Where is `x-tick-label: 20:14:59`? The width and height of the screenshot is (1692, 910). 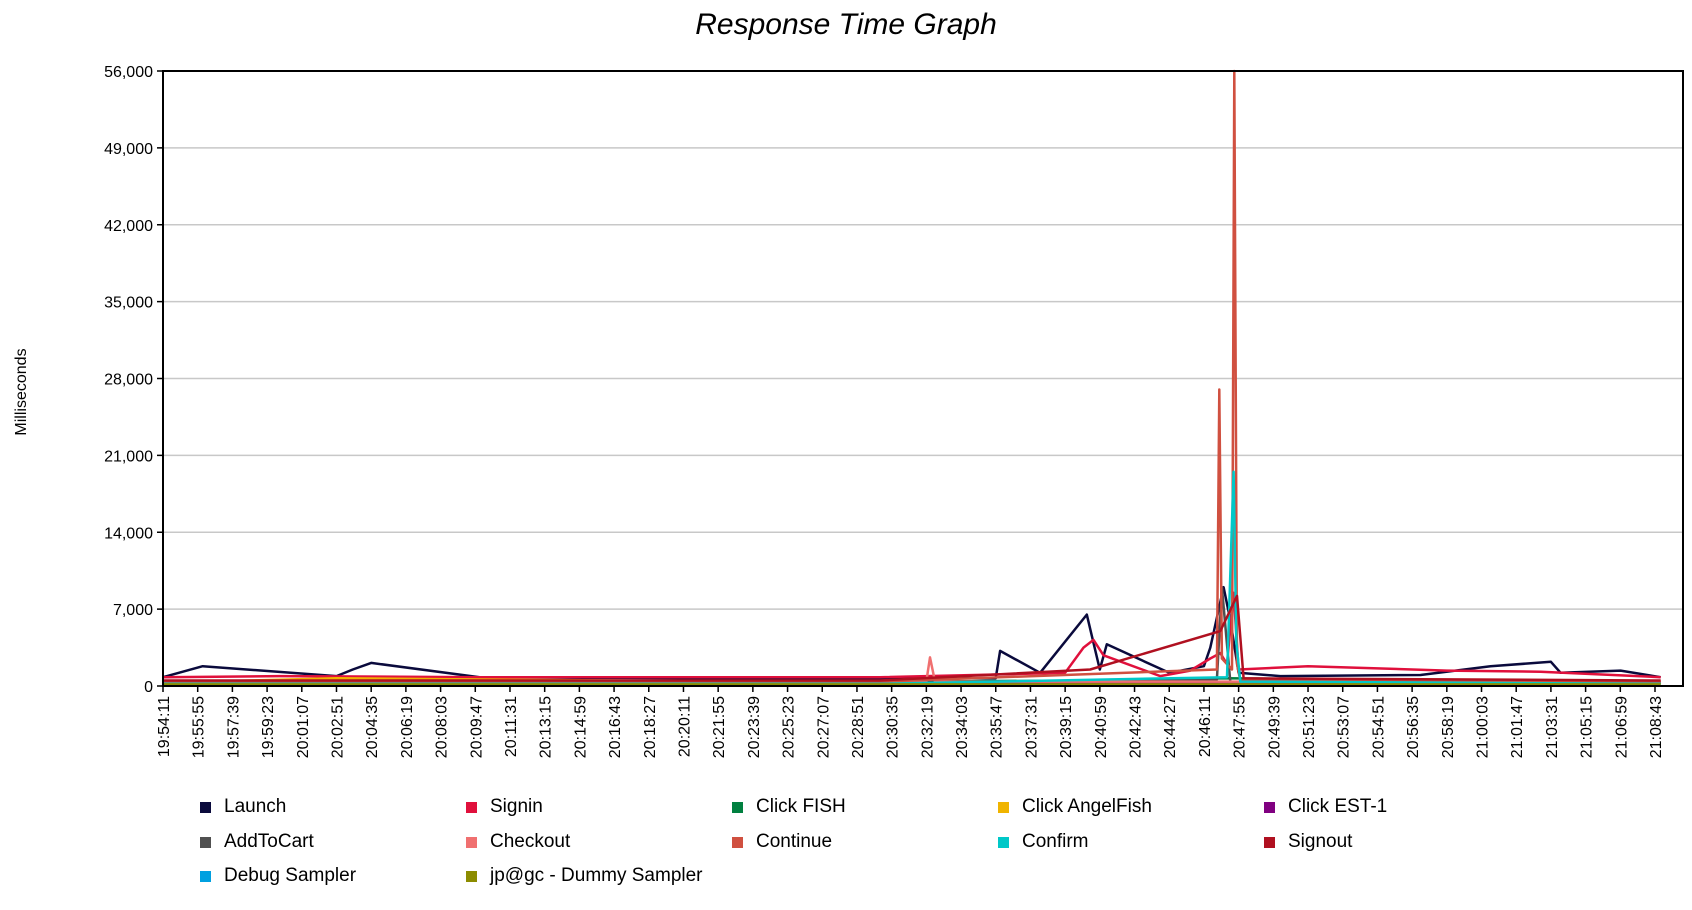 x-tick-label: 20:14:59 is located at coordinates (580, 727).